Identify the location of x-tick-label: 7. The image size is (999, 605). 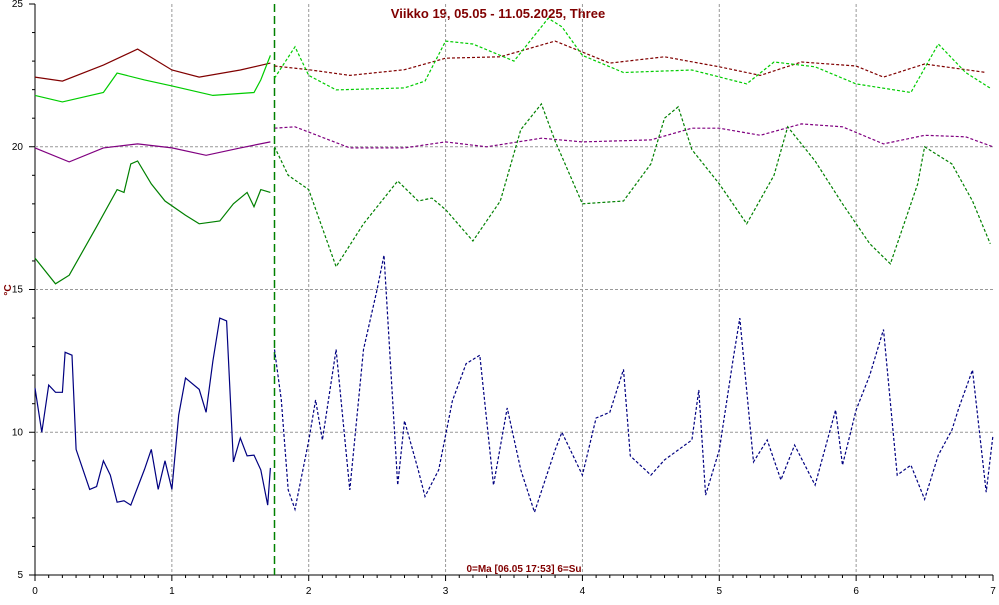
(993, 591).